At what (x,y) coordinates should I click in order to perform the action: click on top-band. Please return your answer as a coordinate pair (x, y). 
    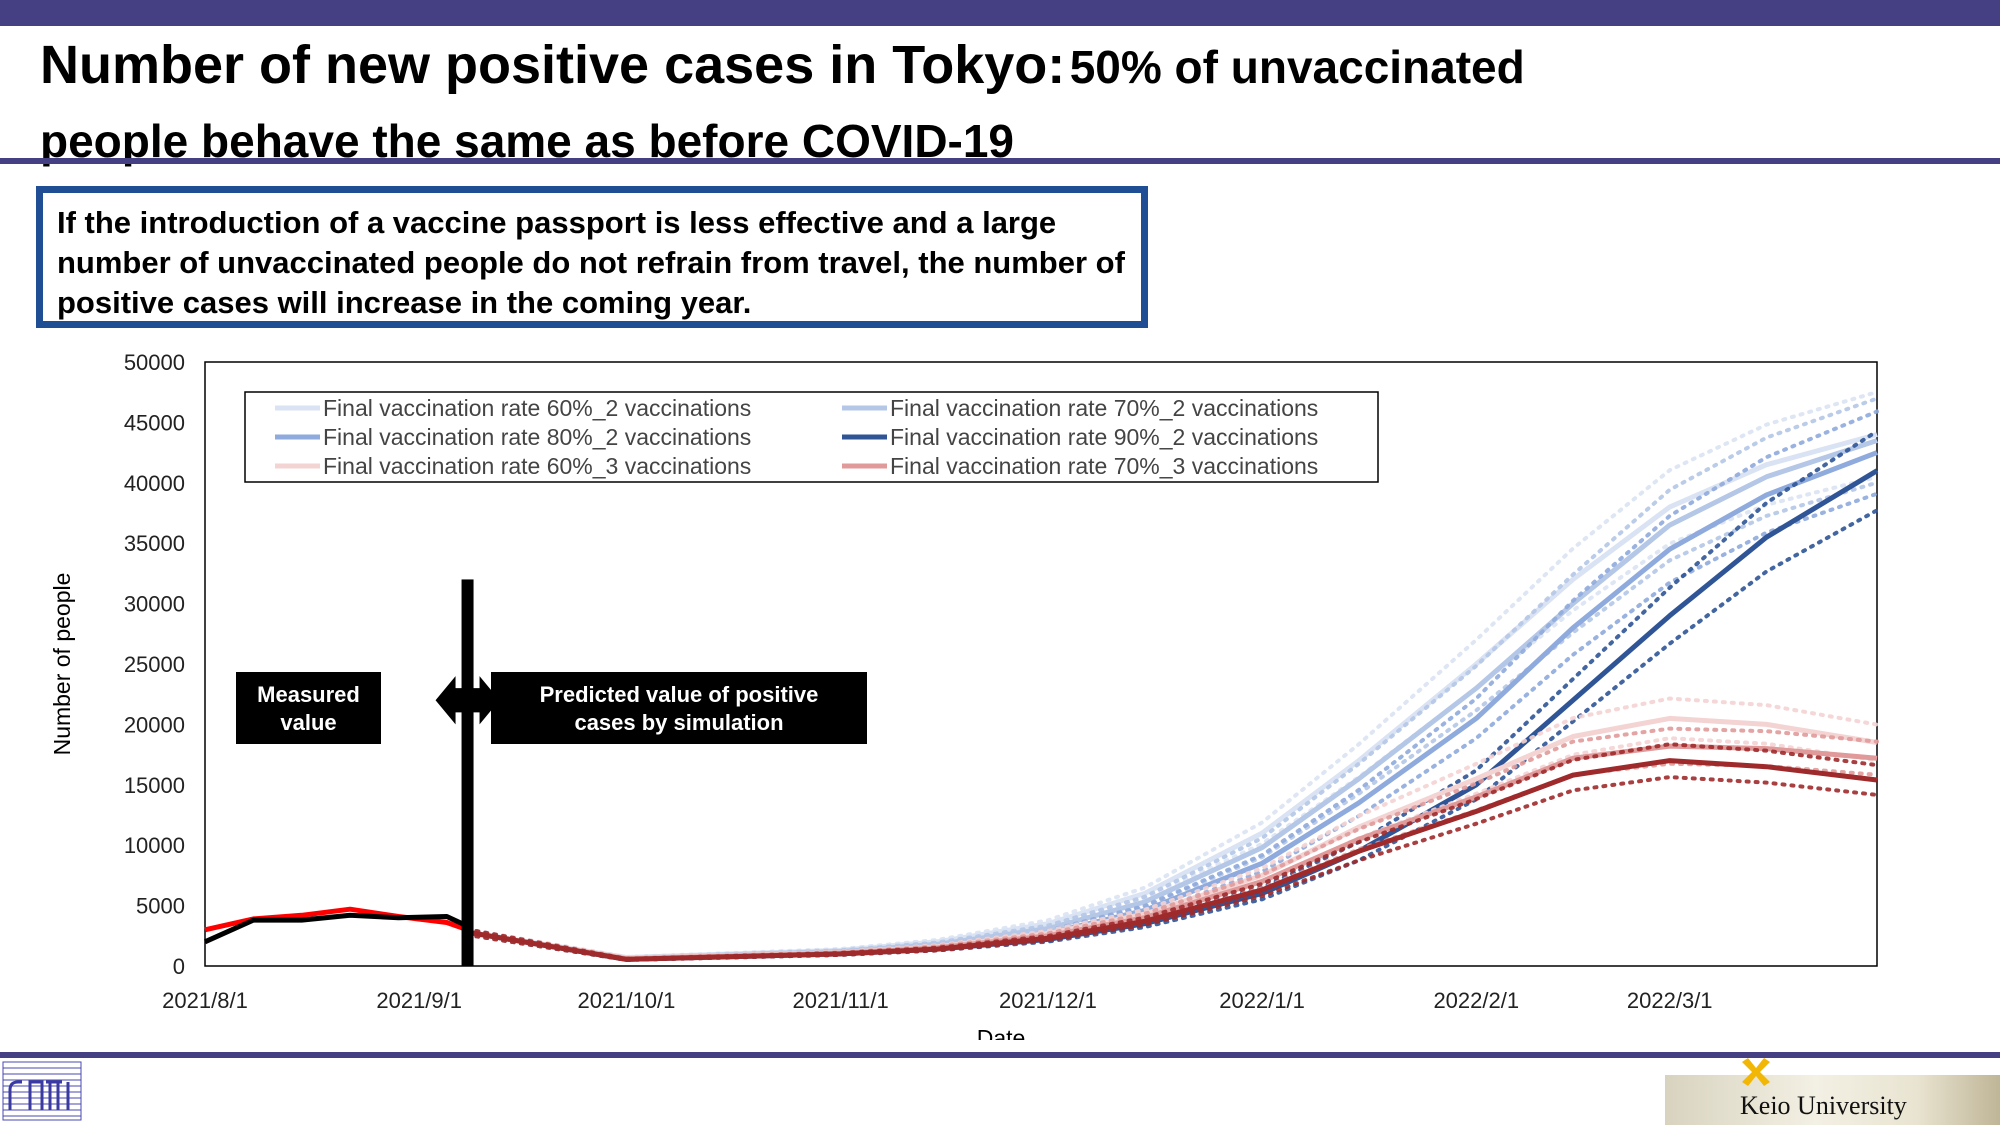
    Looking at the image, I should click on (1000, 13).